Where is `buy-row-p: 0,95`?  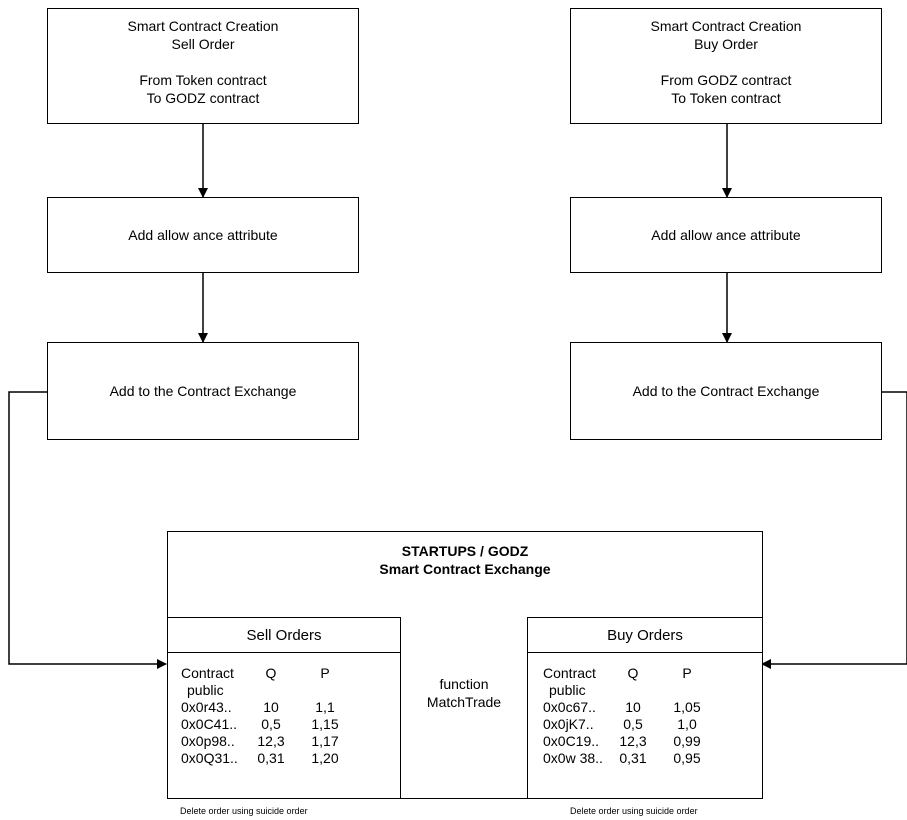 buy-row-p: 0,95 is located at coordinates (687, 758).